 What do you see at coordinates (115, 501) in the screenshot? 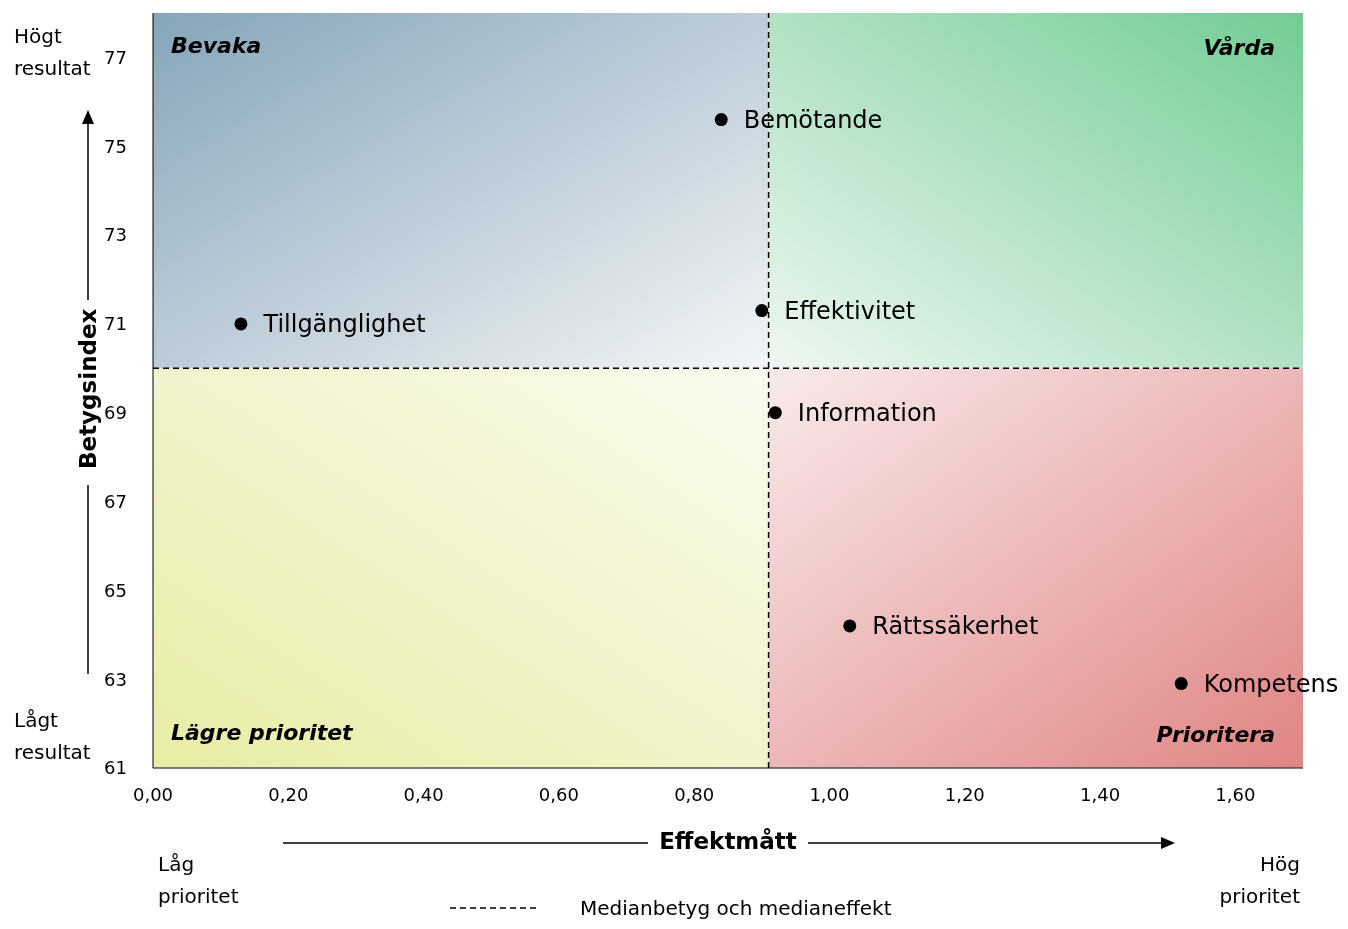
I see `y-tick-label: 67` at bounding box center [115, 501].